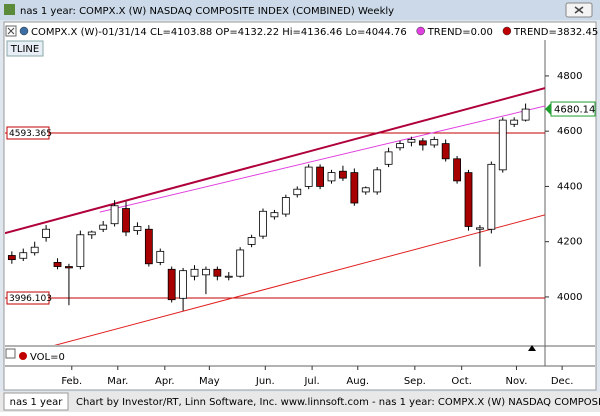  What do you see at coordinates (311, 381) in the screenshot?
I see `x-tick-label: Jul.` at bounding box center [311, 381].